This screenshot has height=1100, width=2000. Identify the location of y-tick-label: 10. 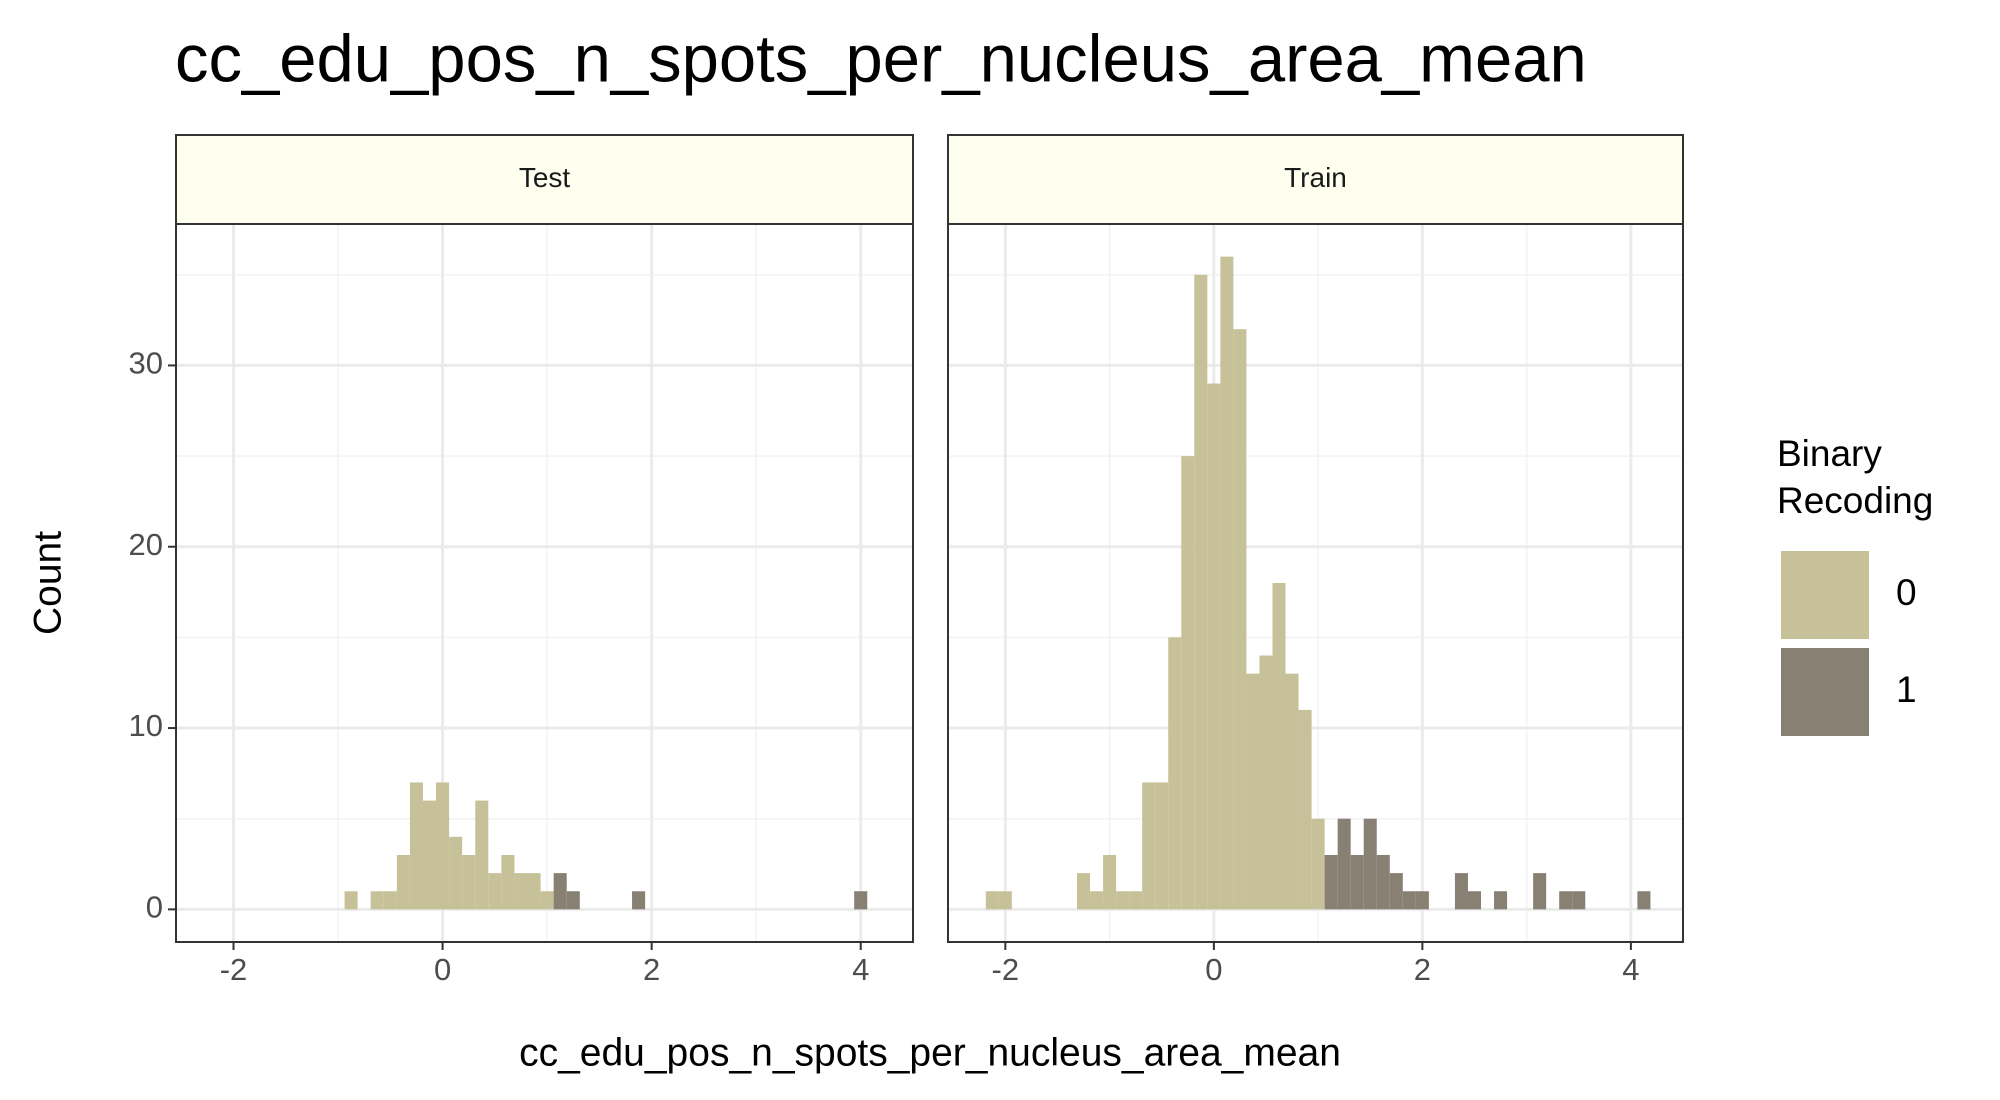
(146, 725).